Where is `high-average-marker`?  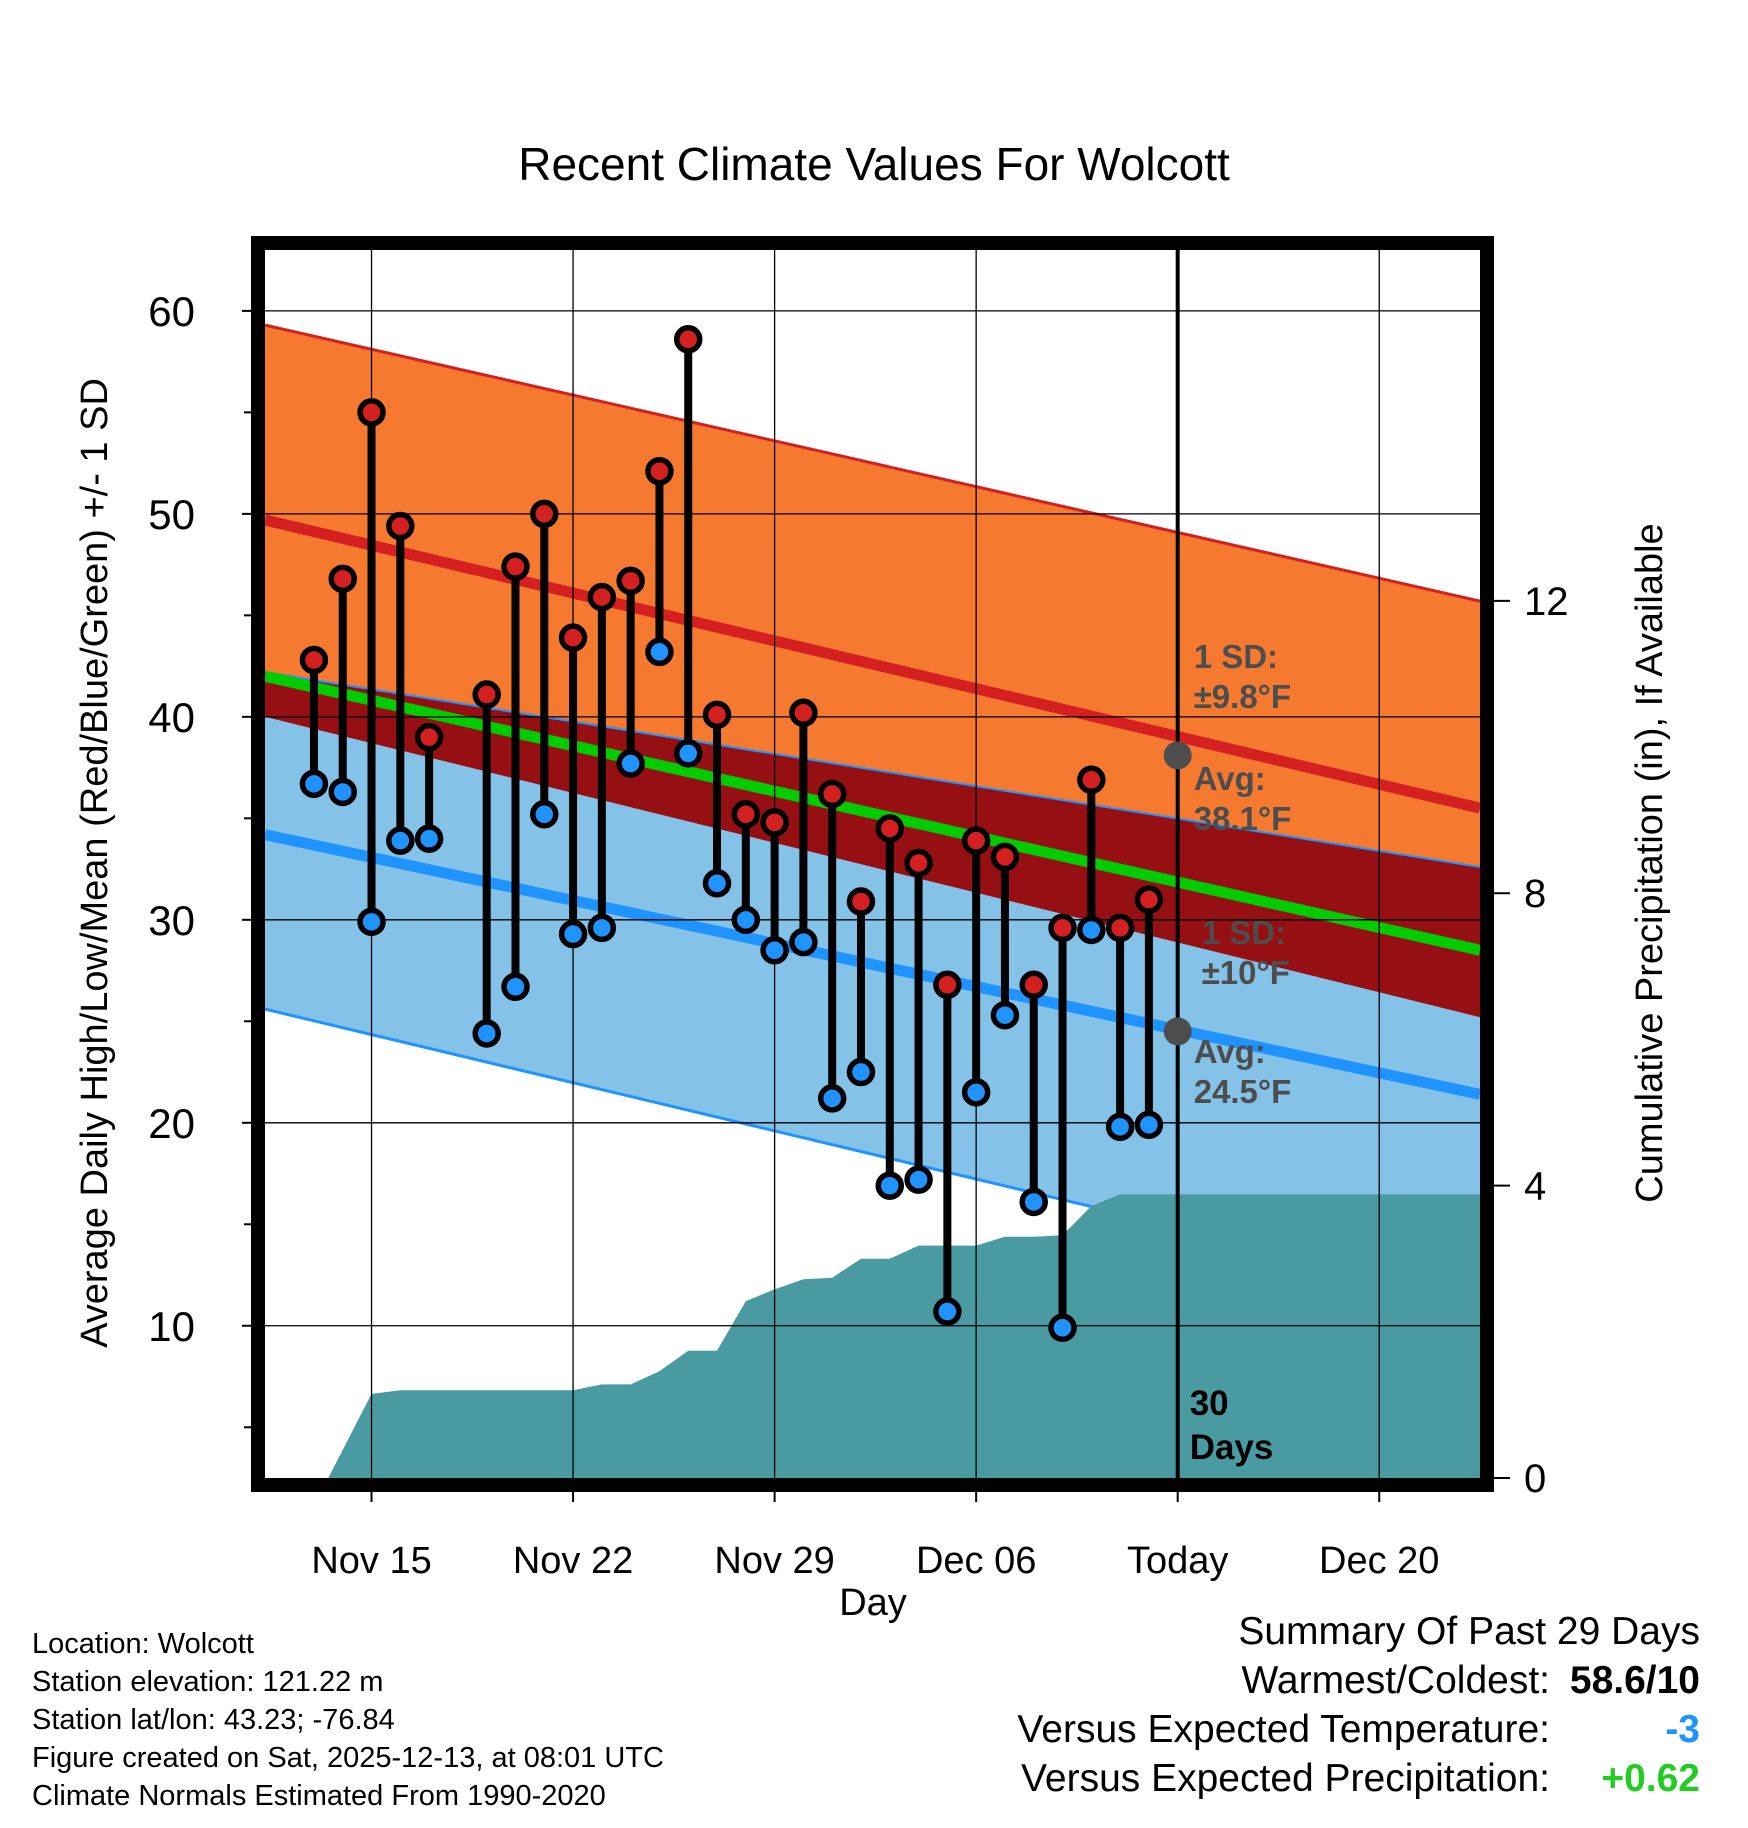
high-average-marker is located at coordinates (1177, 755).